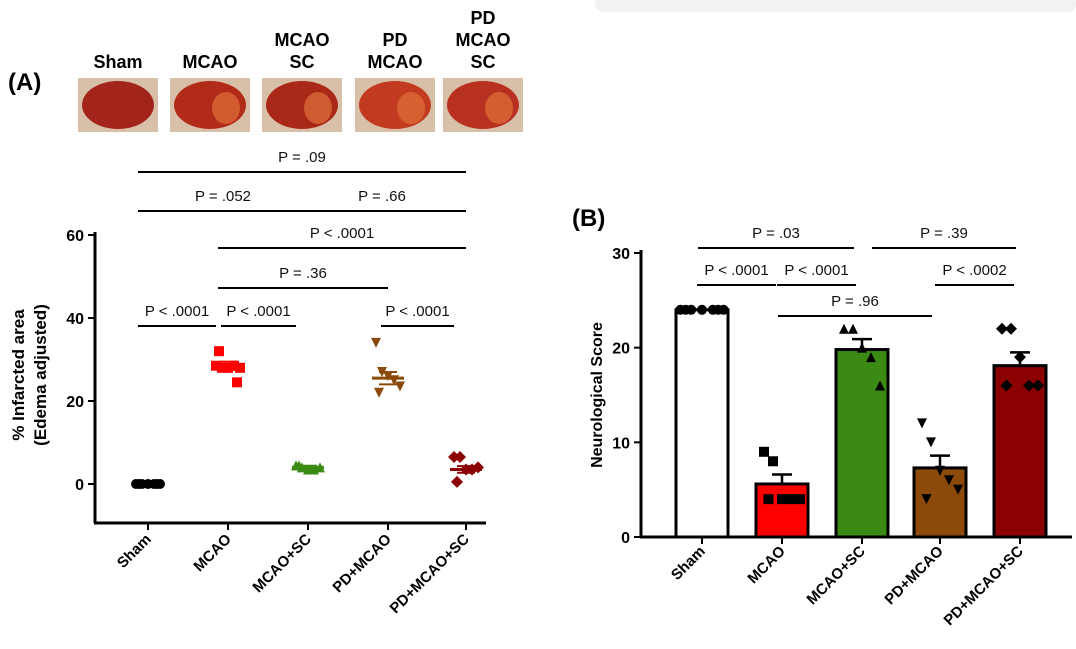 This screenshot has width=1076, height=649. I want to click on y-tick-label-a: 0, so click(79, 485).